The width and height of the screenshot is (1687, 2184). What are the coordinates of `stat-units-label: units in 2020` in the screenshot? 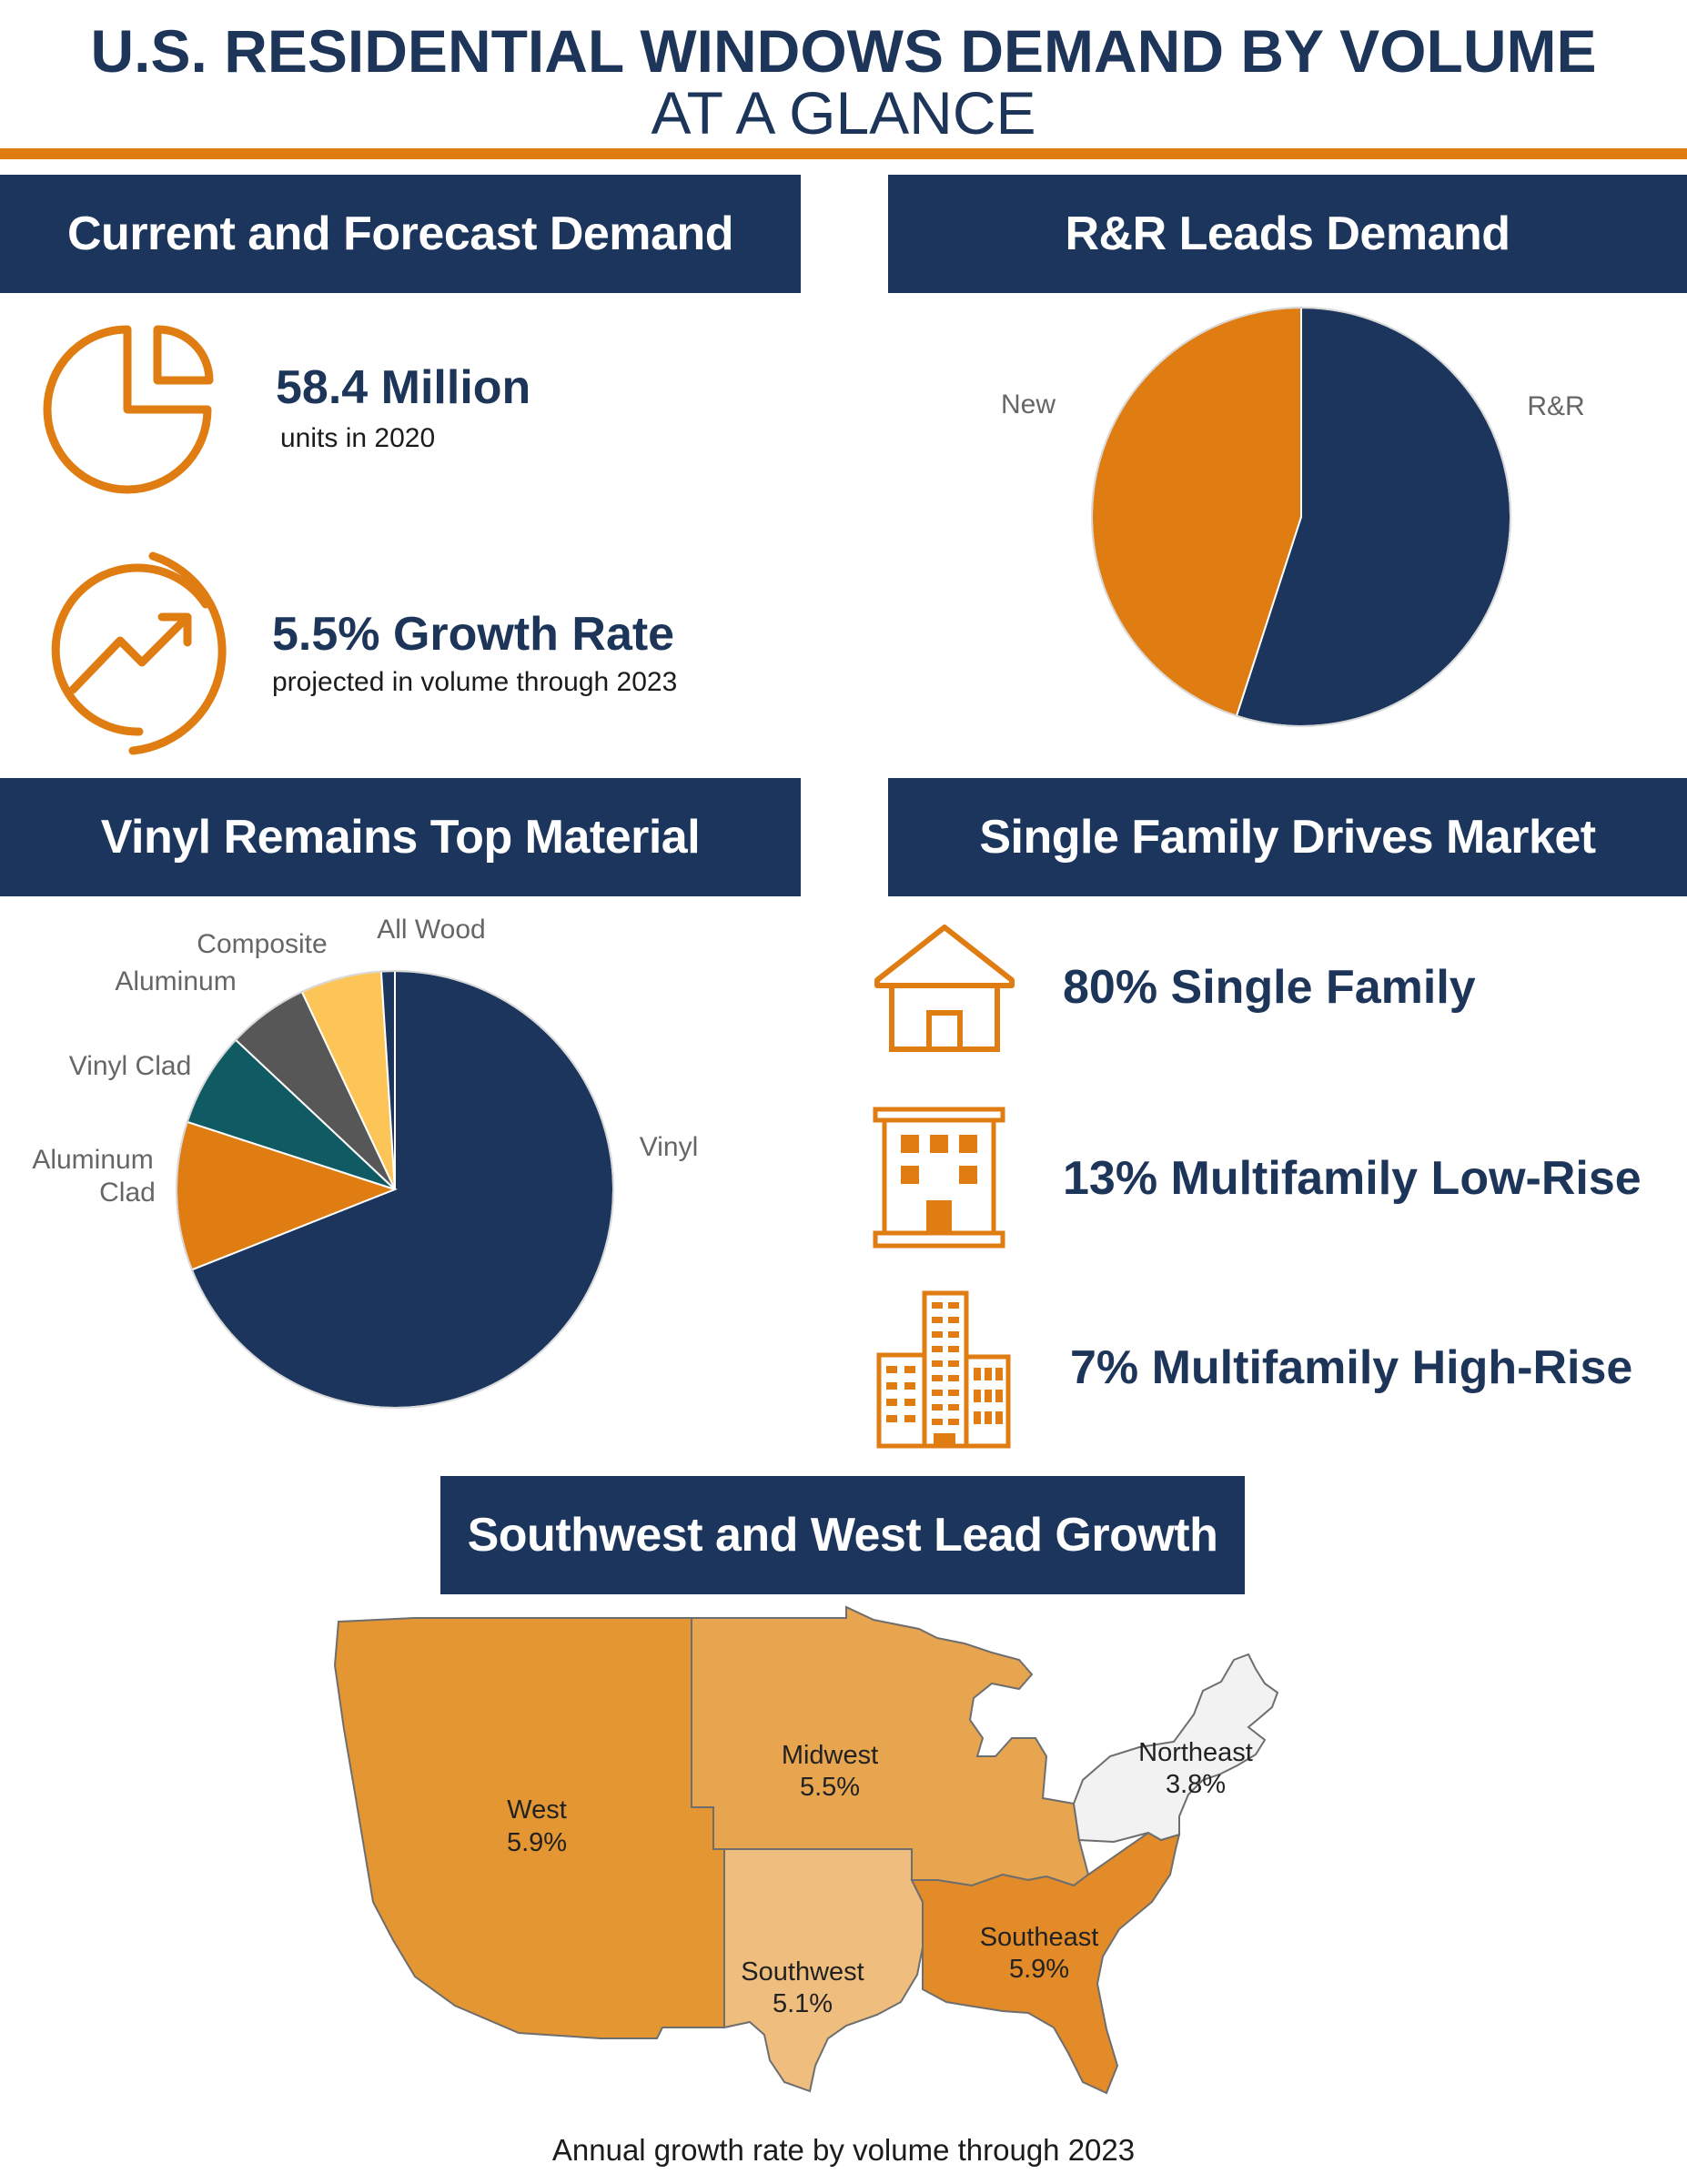 It's located at (358, 438).